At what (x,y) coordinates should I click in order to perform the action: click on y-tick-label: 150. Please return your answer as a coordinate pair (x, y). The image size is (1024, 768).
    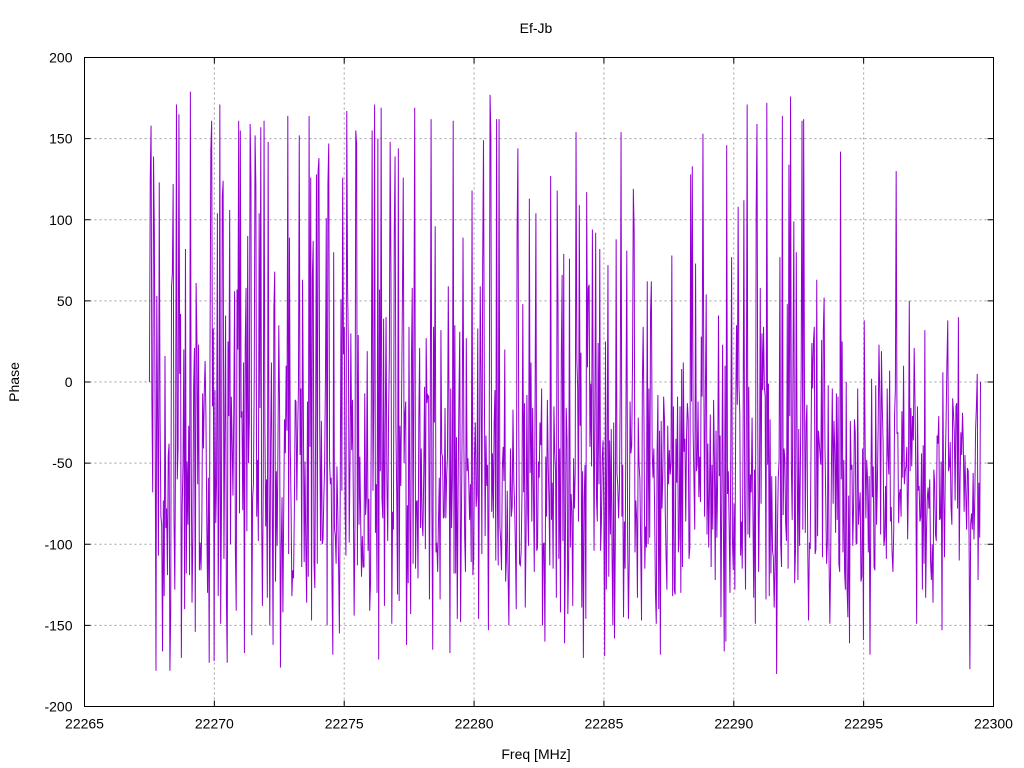
    Looking at the image, I should click on (61, 139).